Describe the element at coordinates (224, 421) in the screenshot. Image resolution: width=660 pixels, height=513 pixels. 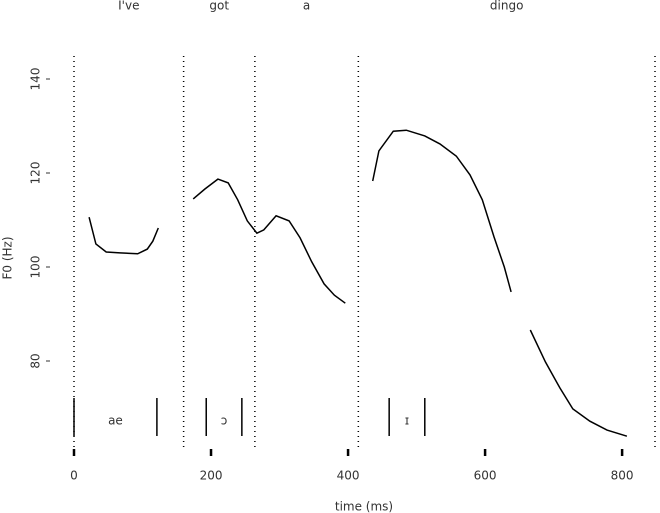
I see `segment-label: ɔ` at that location.